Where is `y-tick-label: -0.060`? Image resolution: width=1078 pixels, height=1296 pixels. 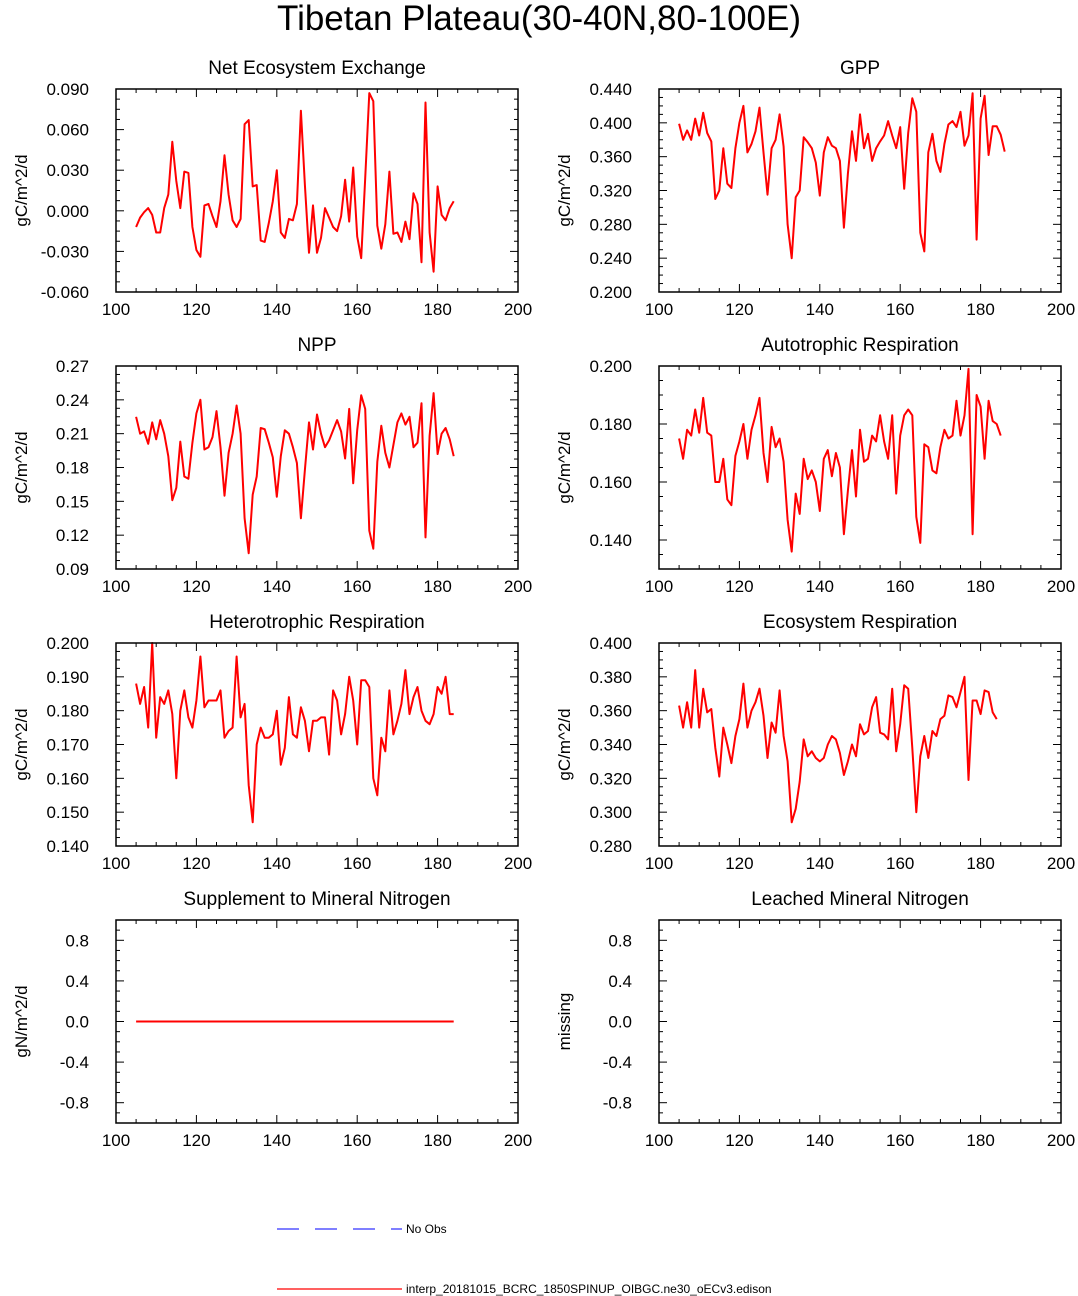
y-tick-label: -0.060 is located at coordinates (65, 292).